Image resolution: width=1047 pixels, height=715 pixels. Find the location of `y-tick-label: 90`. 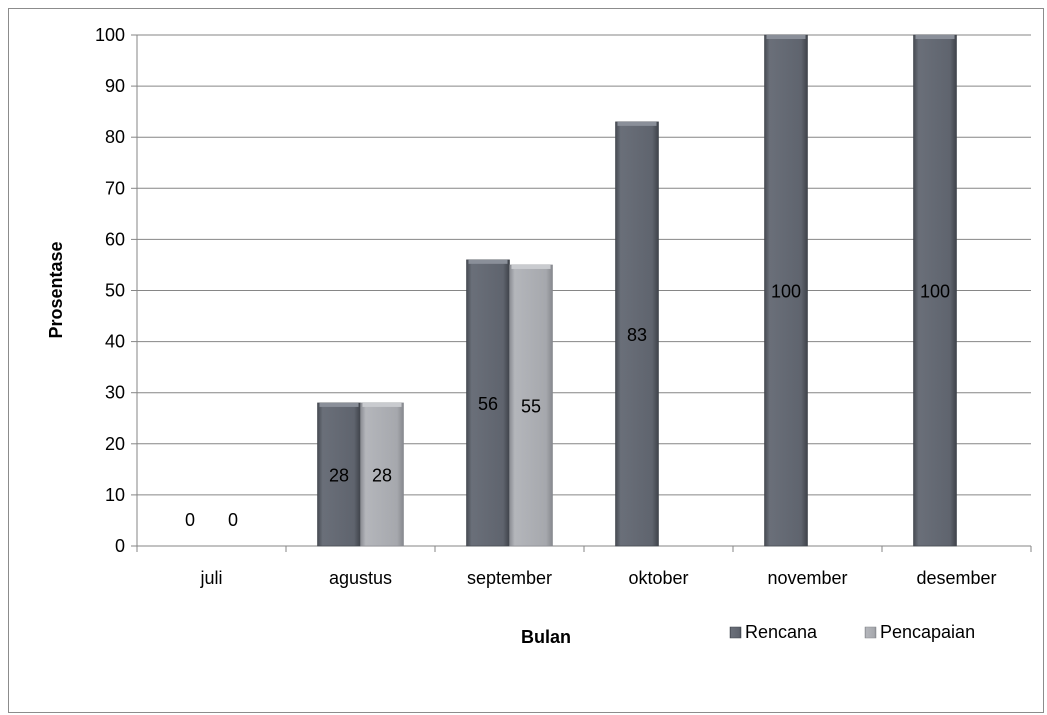

y-tick-label: 90 is located at coordinates (115, 86).